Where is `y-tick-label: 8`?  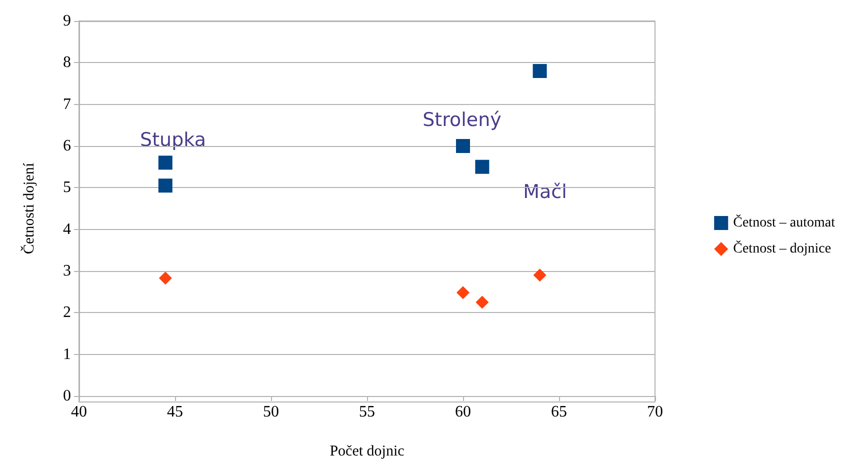 y-tick-label: 8 is located at coordinates (67, 63).